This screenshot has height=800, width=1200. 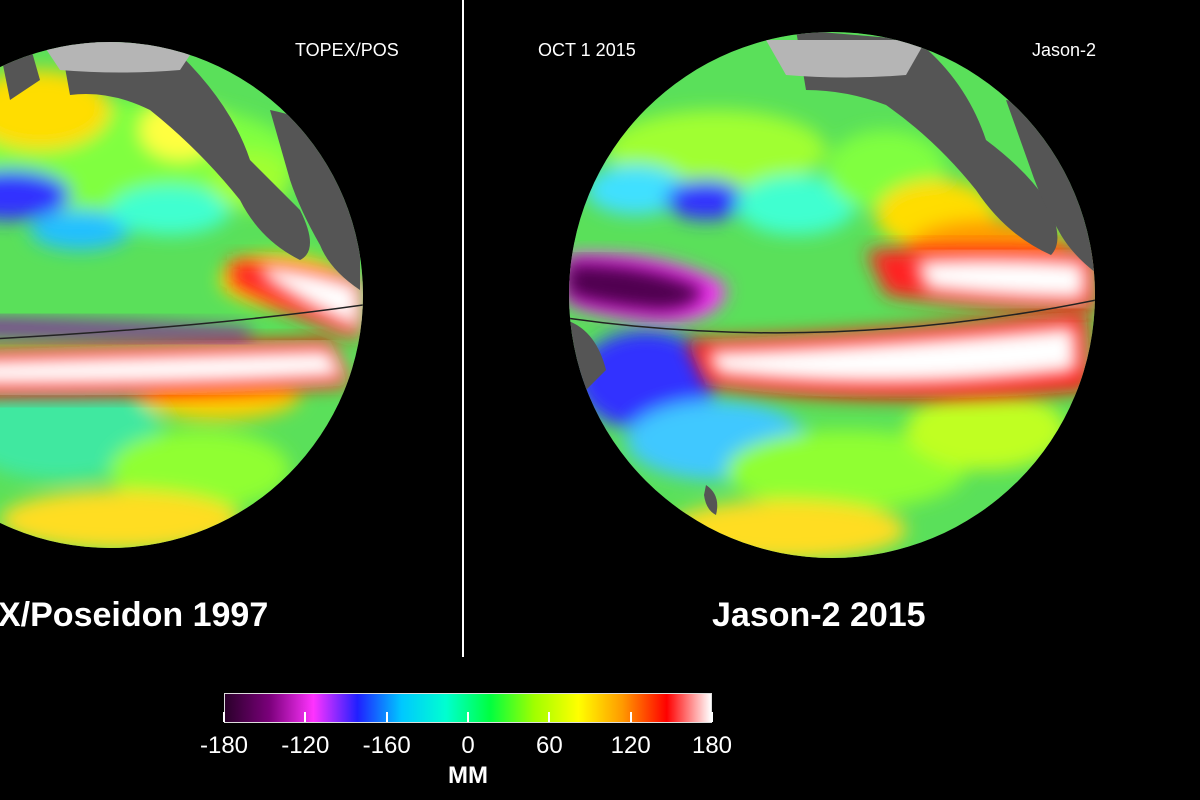 What do you see at coordinates (134, 615) in the screenshot?
I see `panel-title-1997: X/Poseidon 1997` at bounding box center [134, 615].